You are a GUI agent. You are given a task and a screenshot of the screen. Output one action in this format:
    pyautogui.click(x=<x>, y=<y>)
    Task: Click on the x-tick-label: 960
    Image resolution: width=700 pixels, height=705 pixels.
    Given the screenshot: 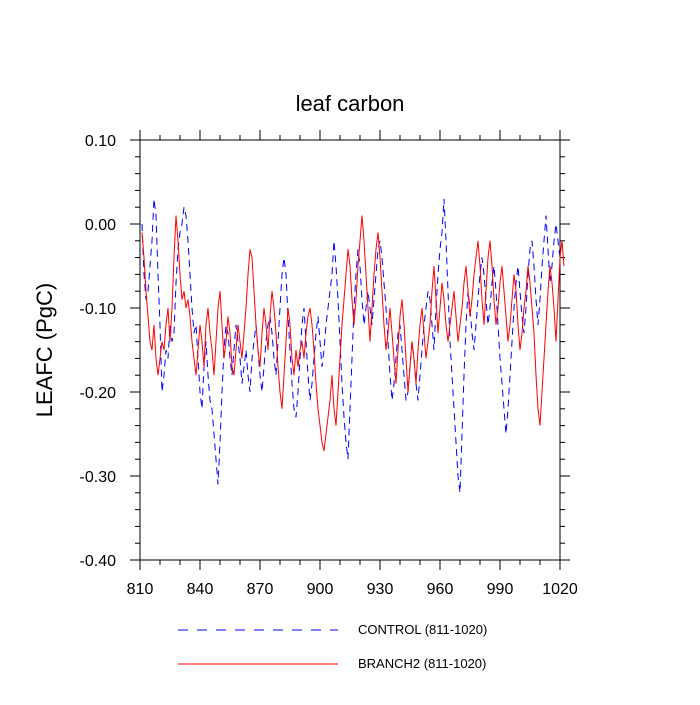 What is the action you would take?
    pyautogui.click(x=440, y=589)
    